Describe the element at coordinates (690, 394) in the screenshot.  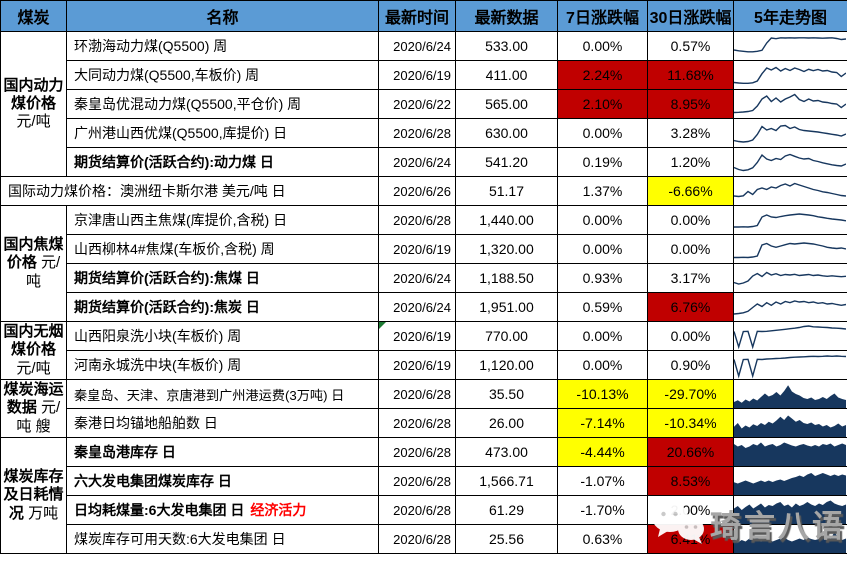
I see `cell-30day-change: -29.70%` at that location.